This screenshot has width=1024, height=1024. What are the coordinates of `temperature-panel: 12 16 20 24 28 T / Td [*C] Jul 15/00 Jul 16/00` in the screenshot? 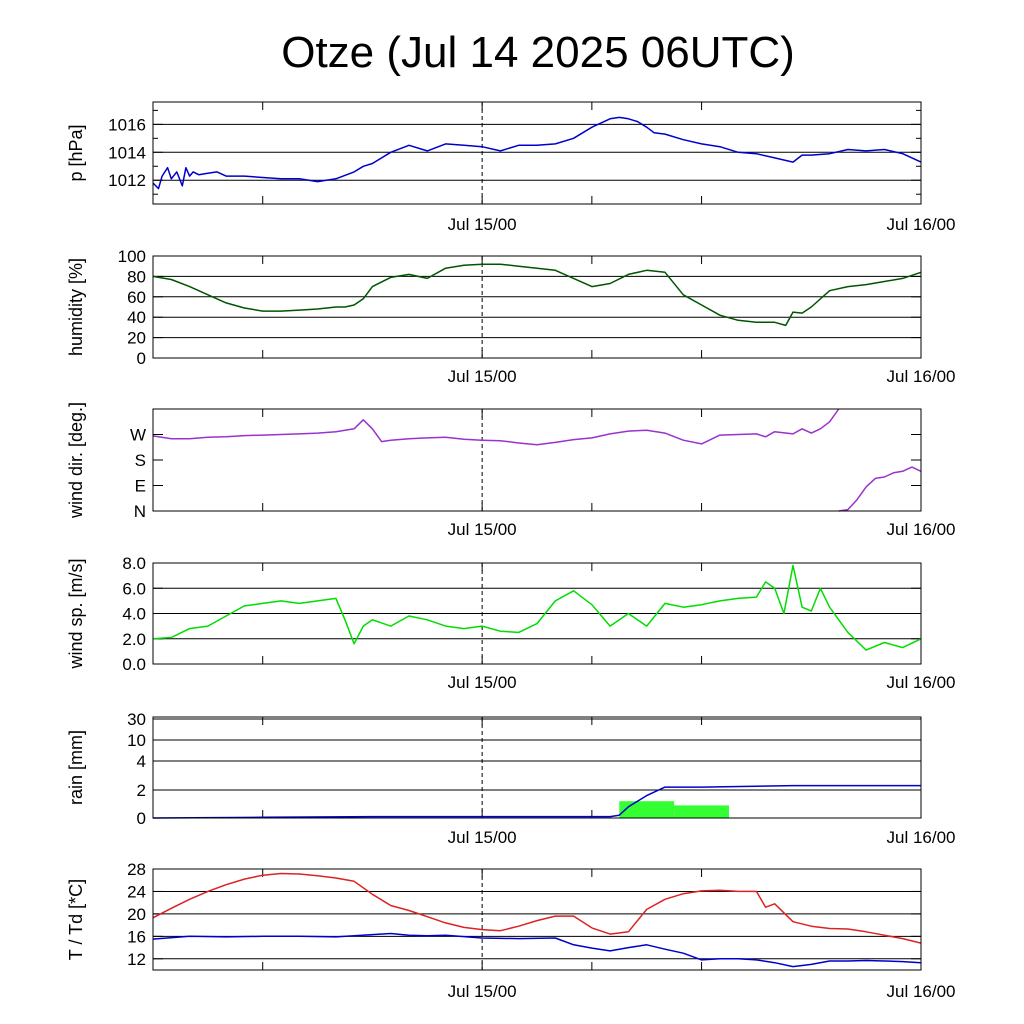 It's located at (511, 930).